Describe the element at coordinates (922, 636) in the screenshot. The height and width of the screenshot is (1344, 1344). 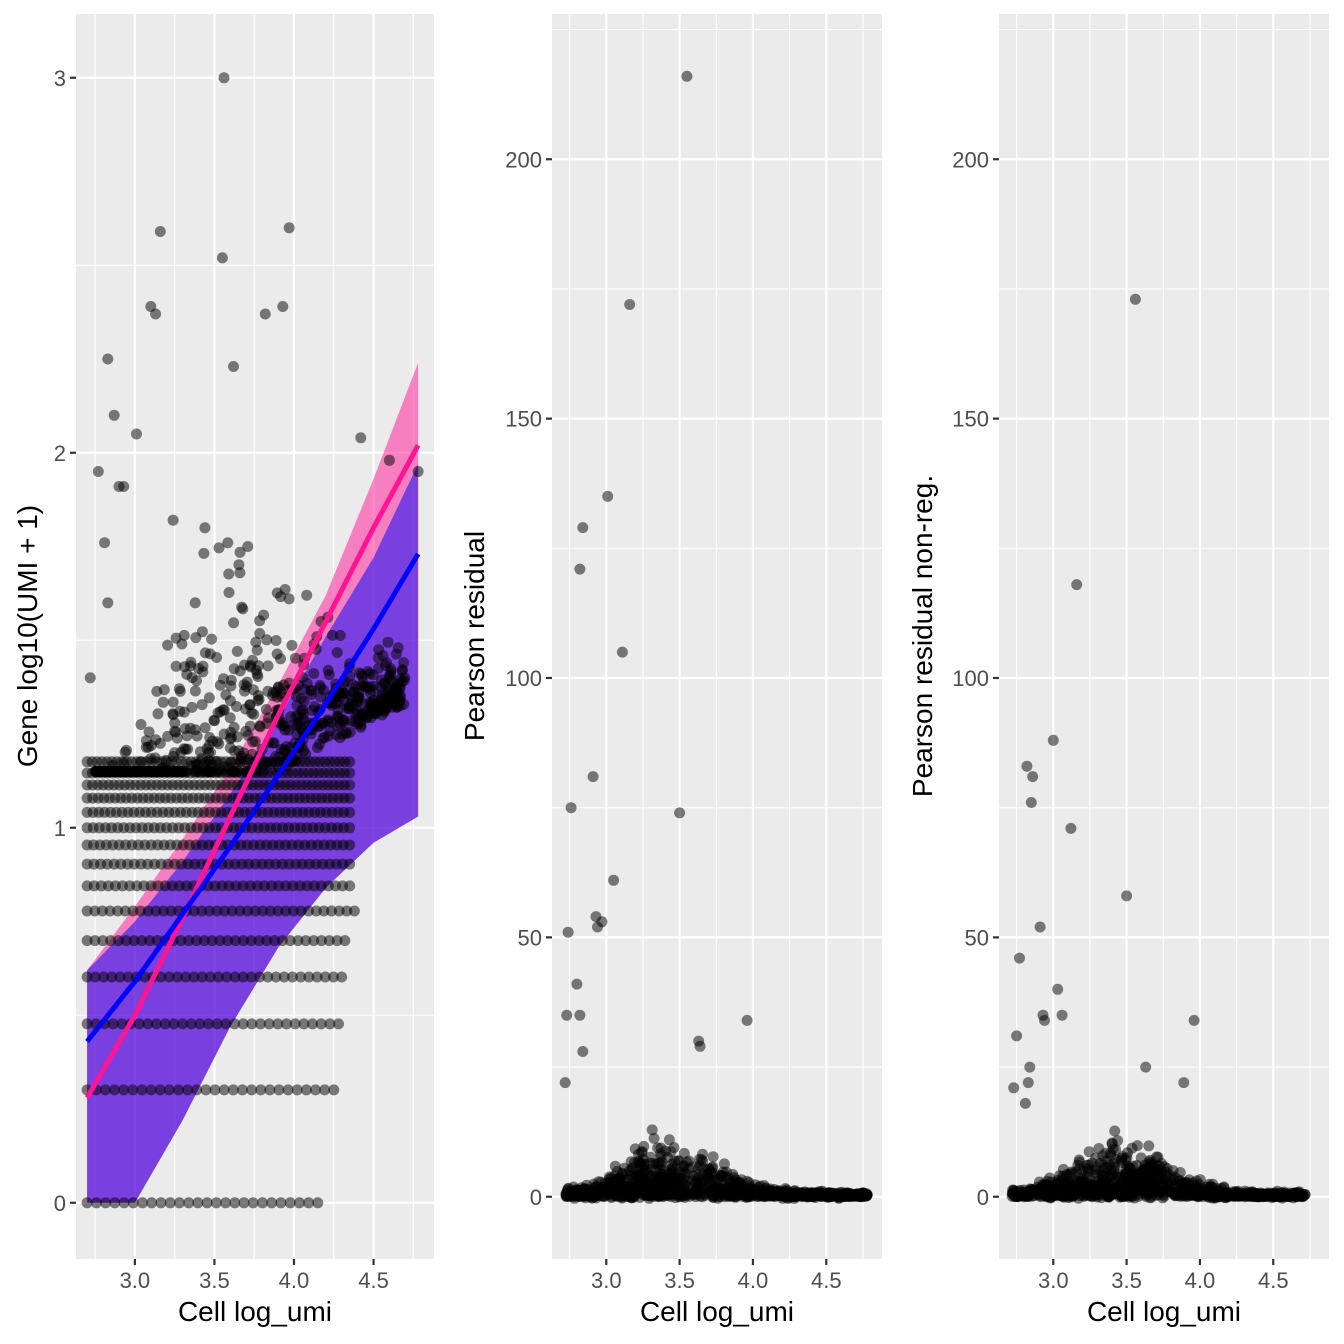
I see `y-axis-title: Pearson residual non-reg.` at that location.